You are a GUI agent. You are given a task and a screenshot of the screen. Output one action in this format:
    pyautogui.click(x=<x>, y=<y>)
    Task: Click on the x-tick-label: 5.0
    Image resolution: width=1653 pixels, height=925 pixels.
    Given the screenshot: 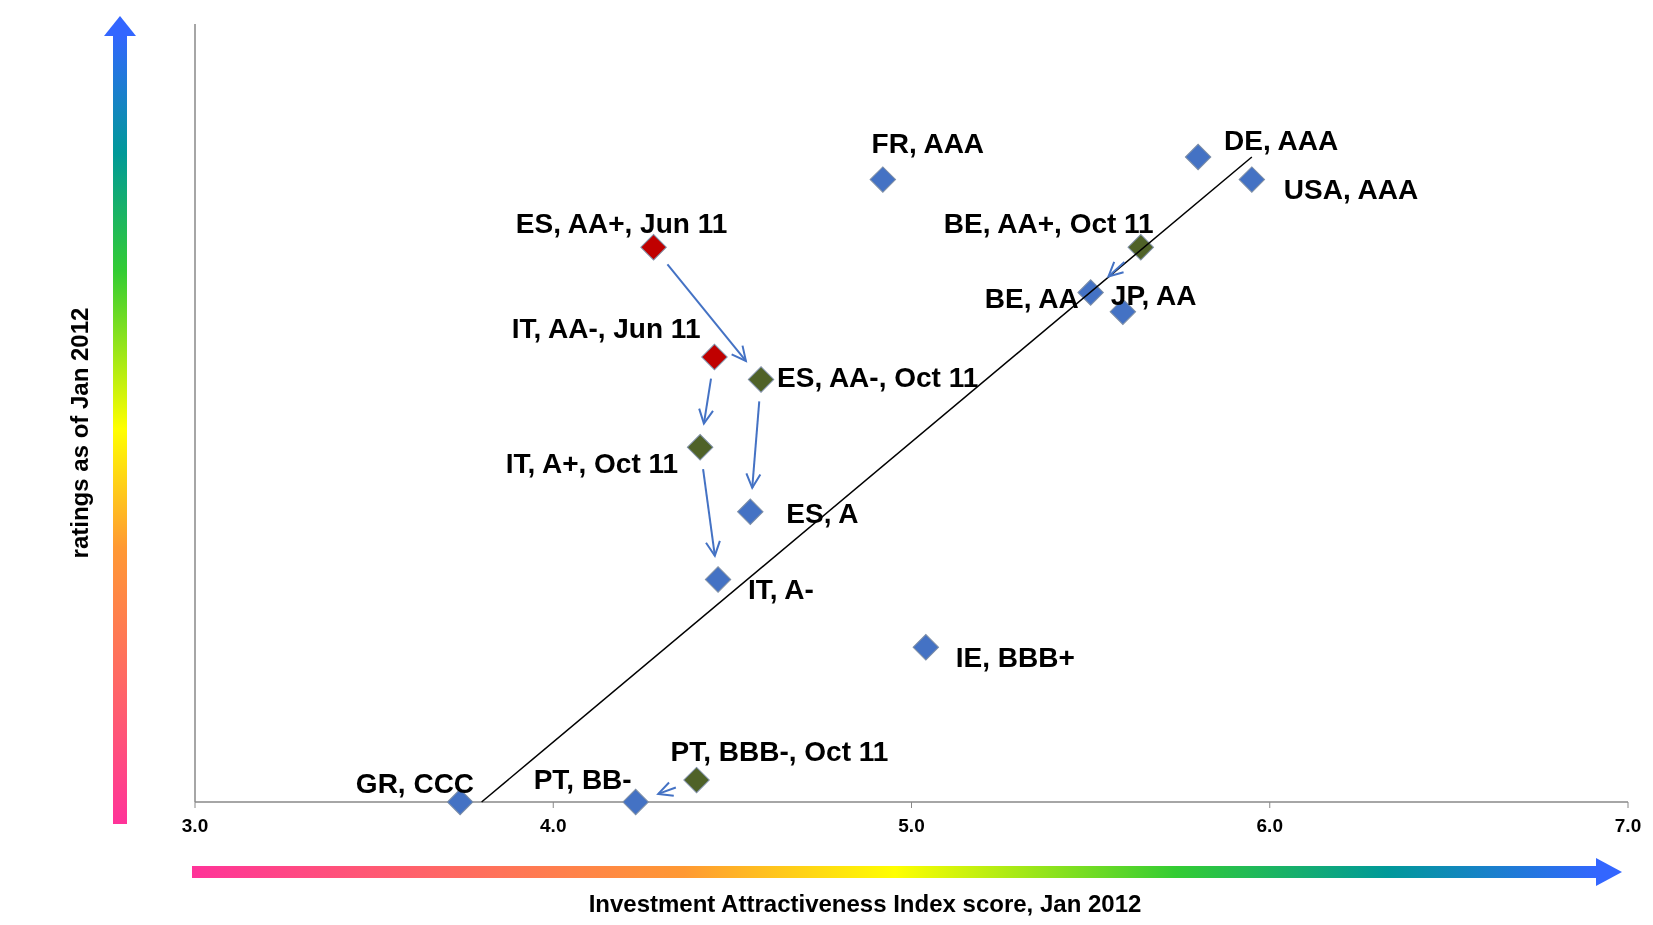 What is the action you would take?
    pyautogui.click(x=911, y=825)
    